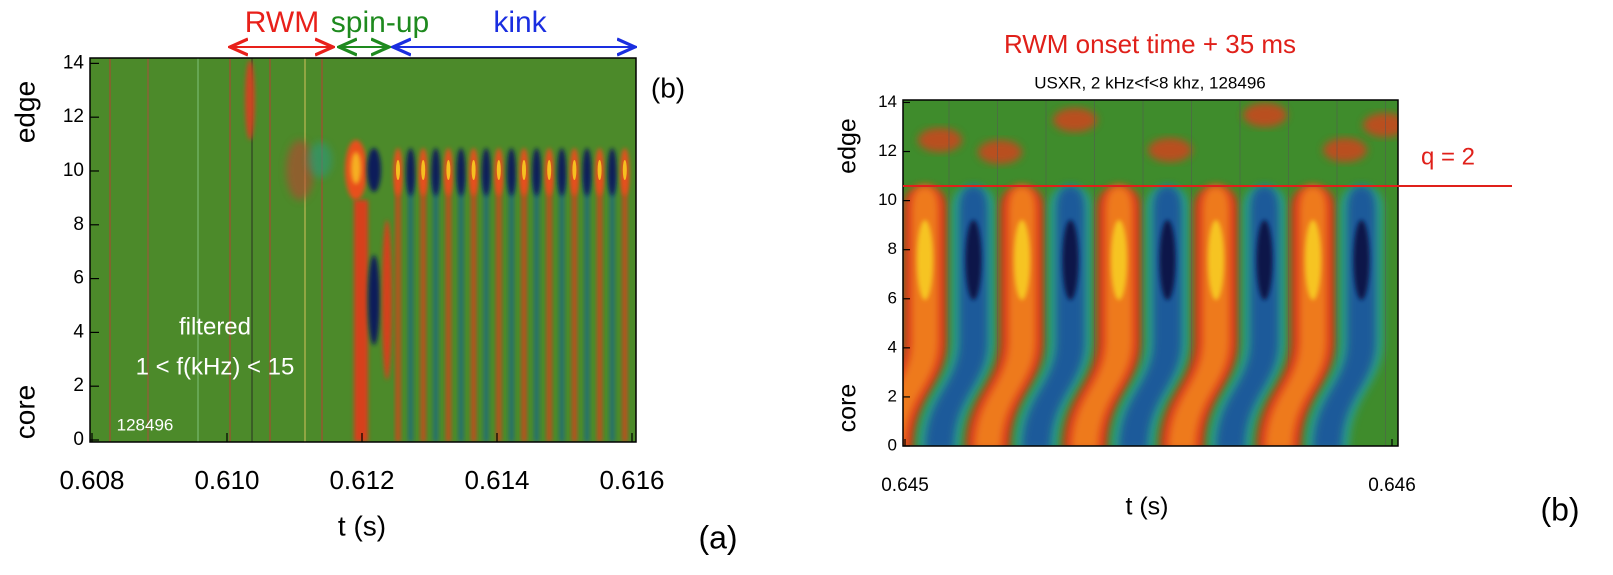 Image resolution: width=1613 pixels, height=575 pixels. I want to click on x-tick-label: 0.646, so click(1392, 485).